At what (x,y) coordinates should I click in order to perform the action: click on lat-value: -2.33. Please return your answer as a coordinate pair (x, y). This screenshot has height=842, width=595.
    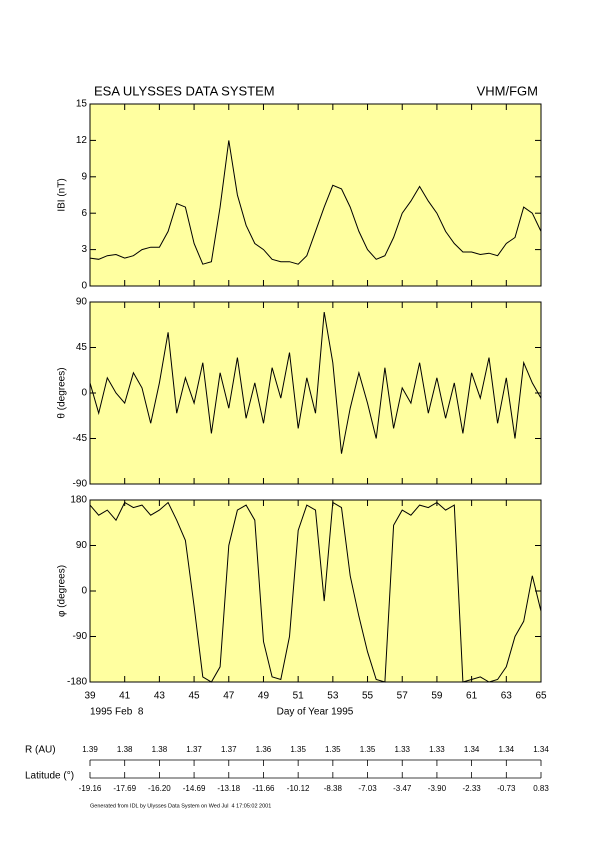
    Looking at the image, I should click on (471, 788).